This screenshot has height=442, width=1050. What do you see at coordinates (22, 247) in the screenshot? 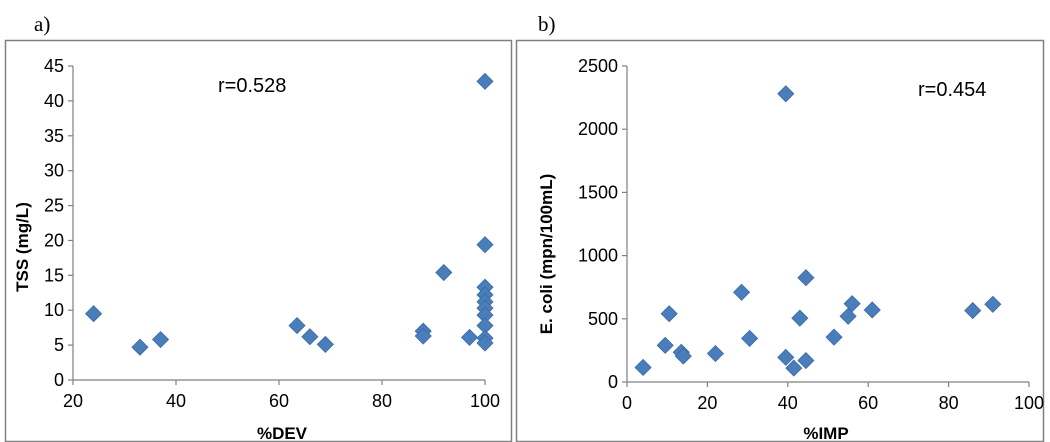
I see `y-axis-title: TSS (mg/L)` at bounding box center [22, 247].